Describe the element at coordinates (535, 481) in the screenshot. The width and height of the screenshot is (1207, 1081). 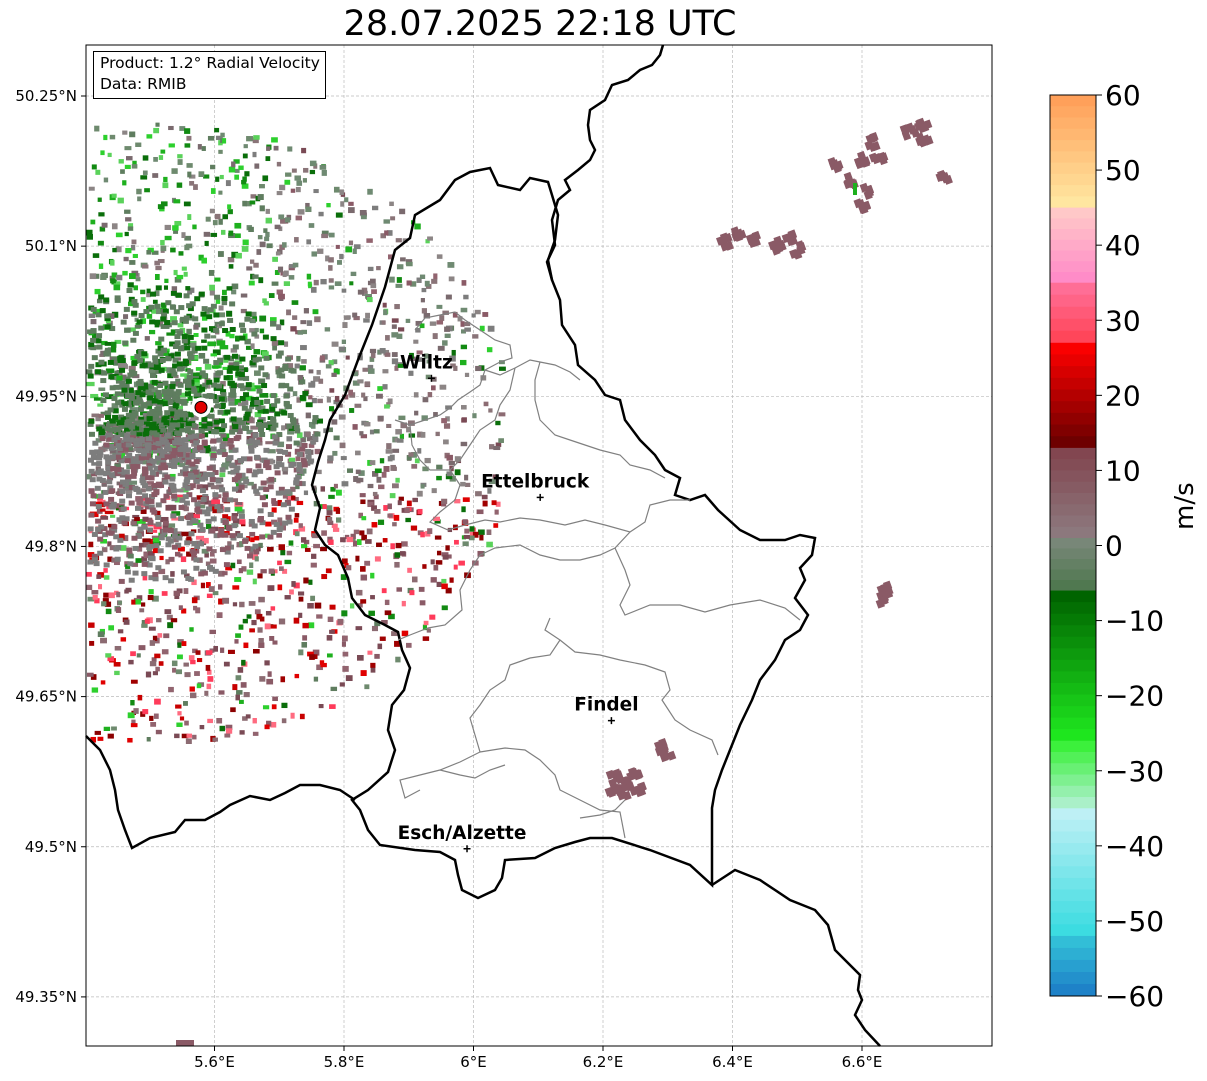
I see `city-label: Ettelbruck` at that location.